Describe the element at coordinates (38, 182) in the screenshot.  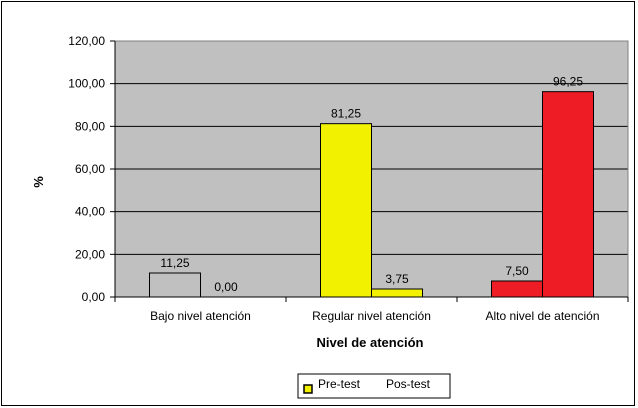
I see `y-axis-label: %` at that location.